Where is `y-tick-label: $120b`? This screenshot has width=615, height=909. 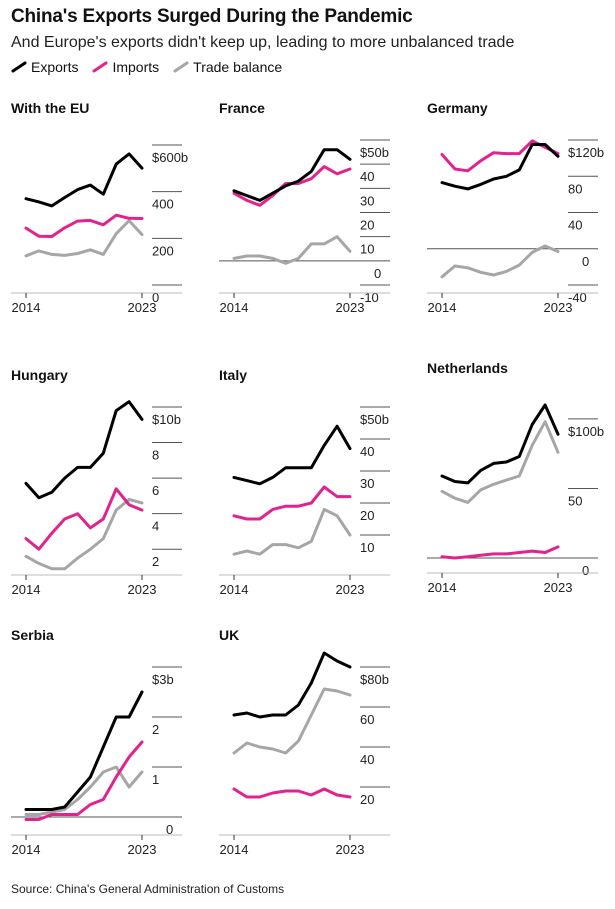
y-tick-label: $120b is located at coordinates (586, 152).